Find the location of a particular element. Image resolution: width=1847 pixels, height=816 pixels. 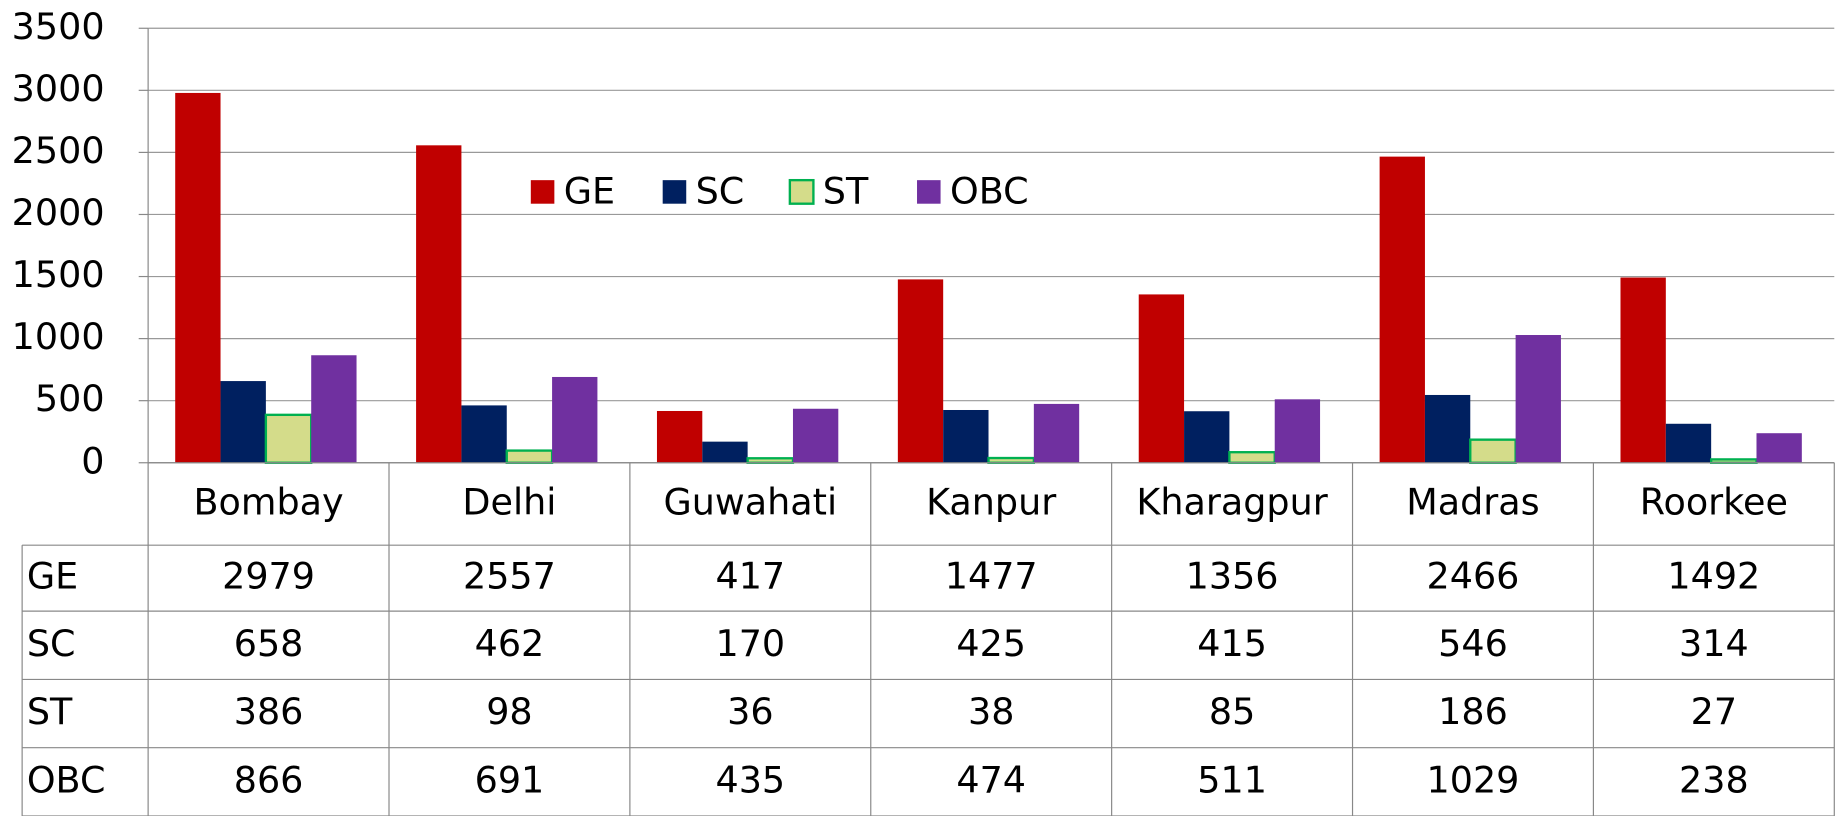

y-tick-label: 3000 is located at coordinates (58, 88).